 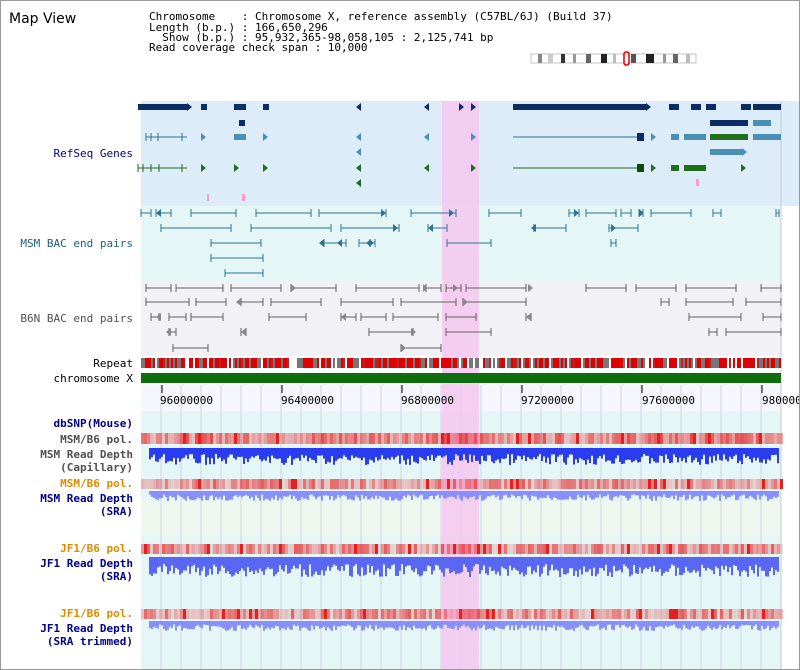 What do you see at coordinates (86, 505) in the screenshot?
I see `track-label-msm-depth-sra: MSM Read Depth (SRA)` at bounding box center [86, 505].